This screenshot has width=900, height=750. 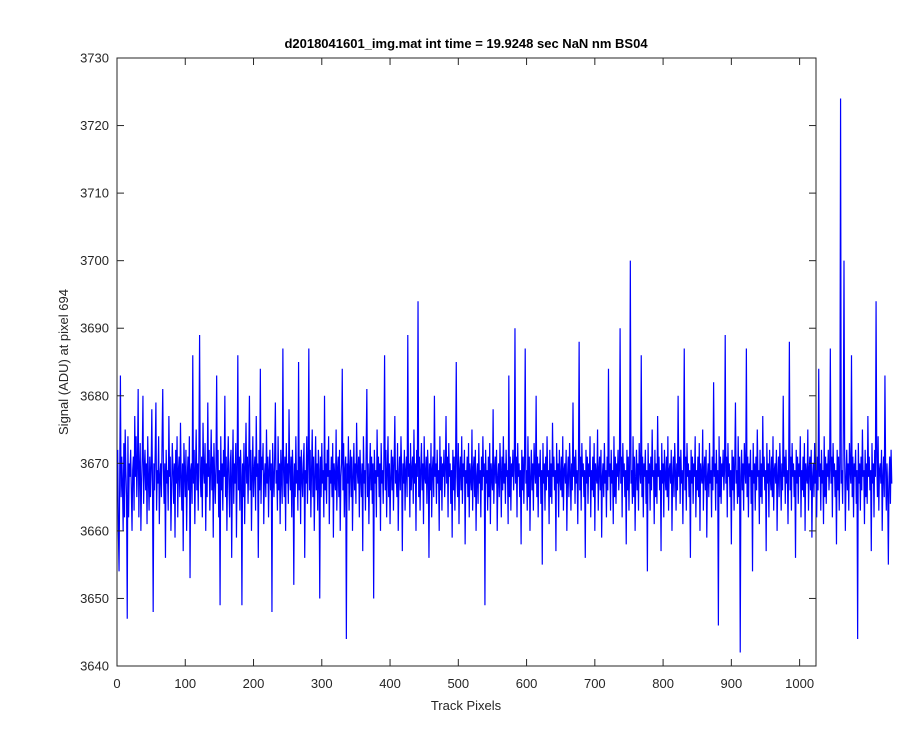 What do you see at coordinates (94, 328) in the screenshot?
I see `y-tick-label: 3690` at bounding box center [94, 328].